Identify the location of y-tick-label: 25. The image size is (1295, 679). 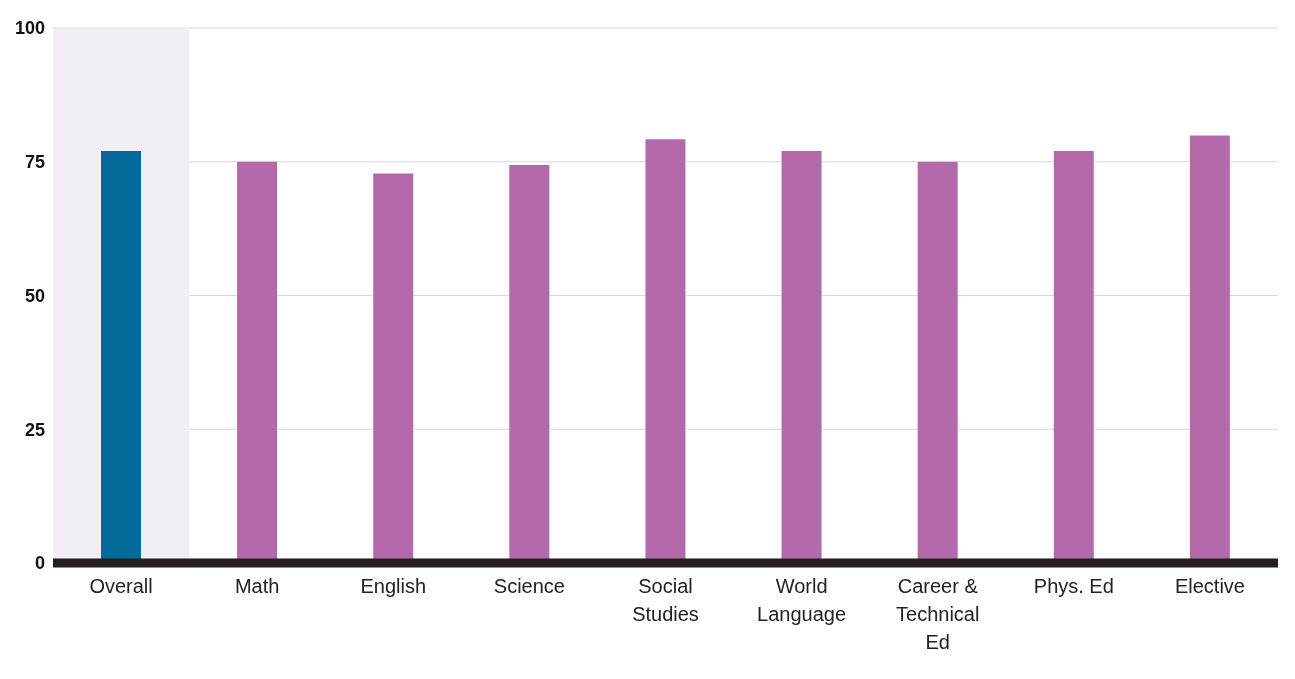
(34, 429).